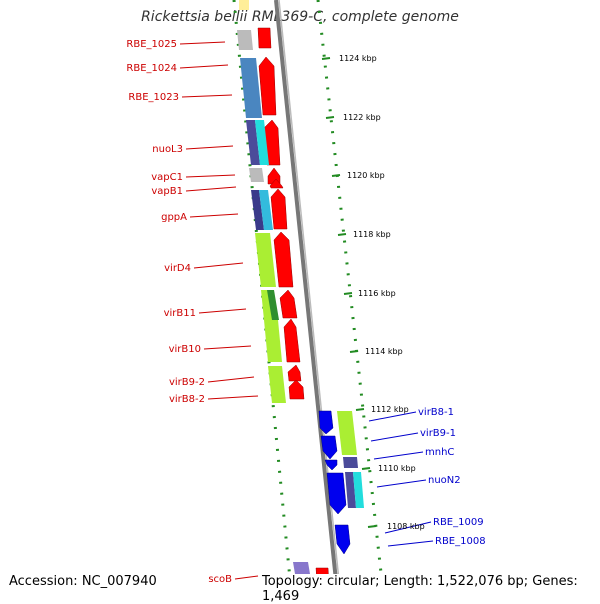  Describe the element at coordinates (397, 468) in the screenshot. I see `tick-label: 1110 kbp` at that location.